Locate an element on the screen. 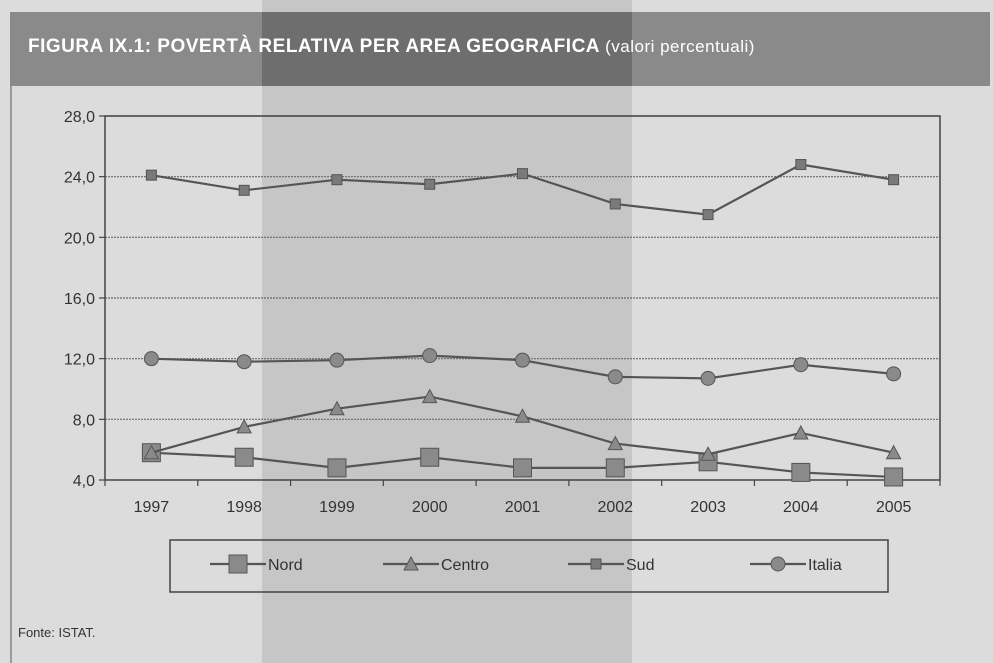  x-tick-label: 2002 is located at coordinates (615, 507).